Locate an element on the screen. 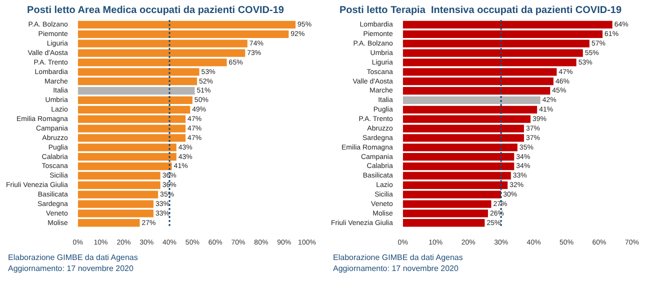  chart-title: Posti letto Area Medica occupati da pazienti COVID-19 is located at coordinates (155, 10).